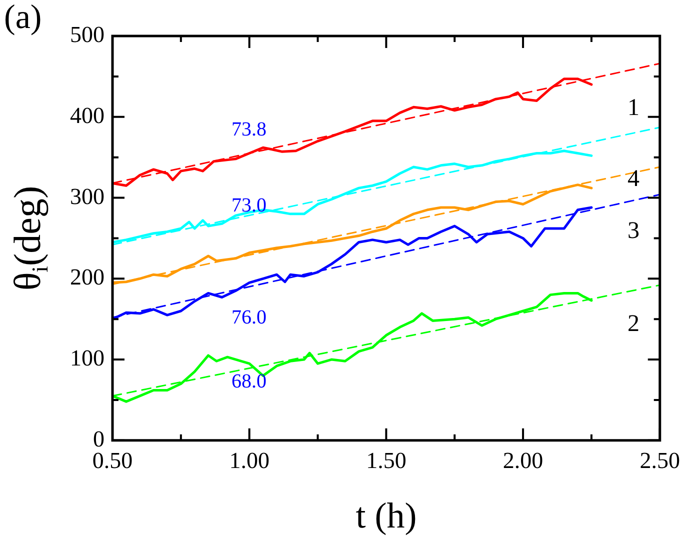 This screenshot has width=688, height=542. I want to click on series-label: 2, so click(633, 323).